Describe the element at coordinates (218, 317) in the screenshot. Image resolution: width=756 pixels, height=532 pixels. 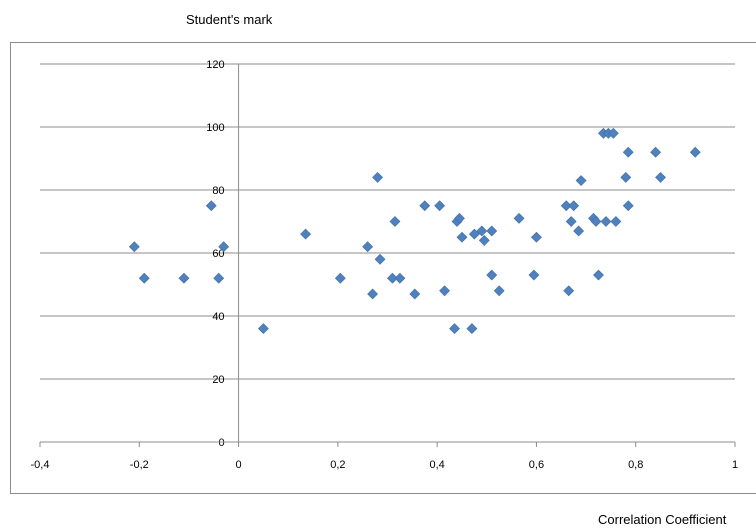
I see `y-tick-label: 40` at that location.